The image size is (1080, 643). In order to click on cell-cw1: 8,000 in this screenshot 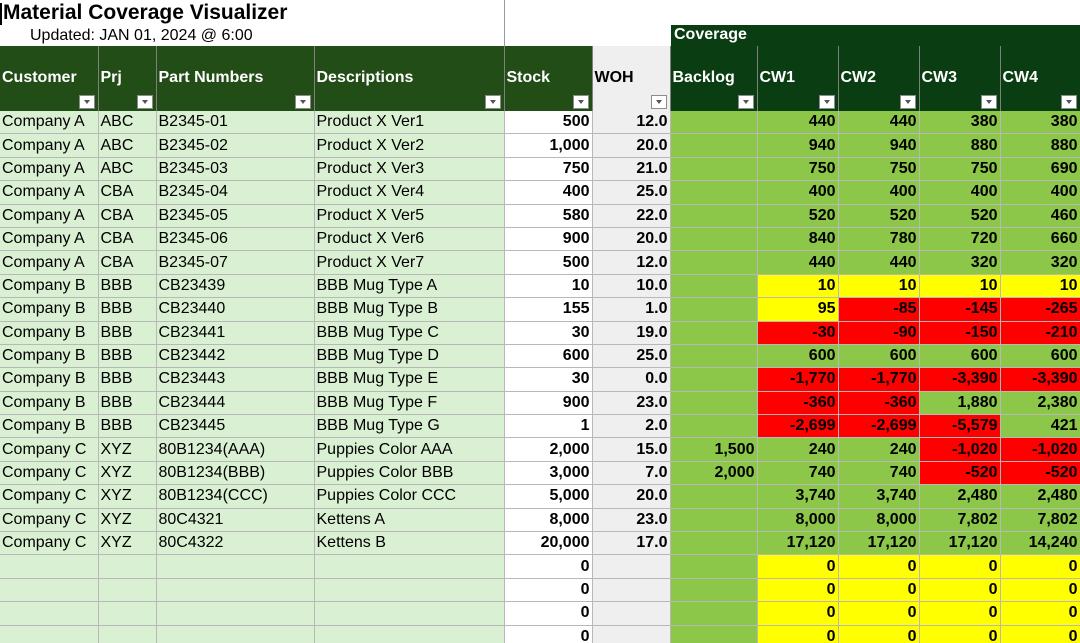, I will do `click(798, 520)`.